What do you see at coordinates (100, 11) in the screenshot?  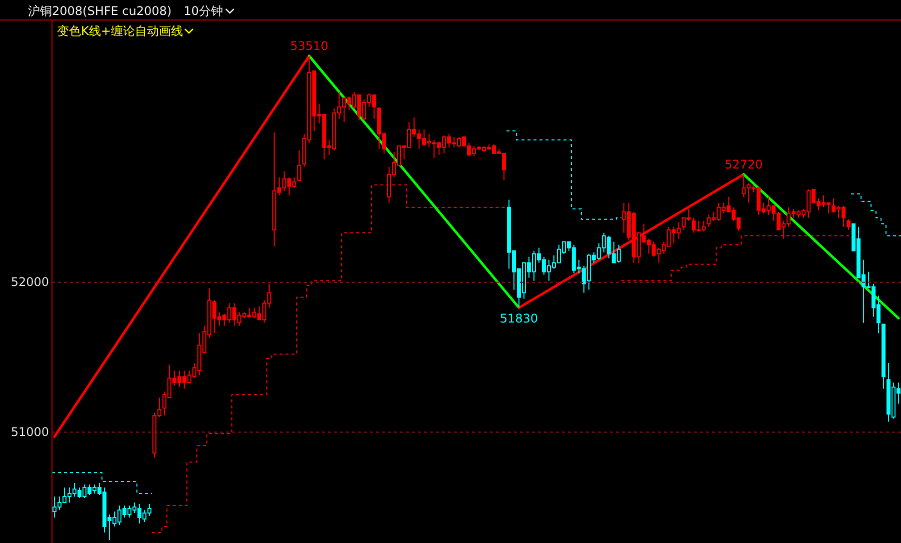 I see `title: 沪铜2008(SHFE cu2008)` at bounding box center [100, 11].